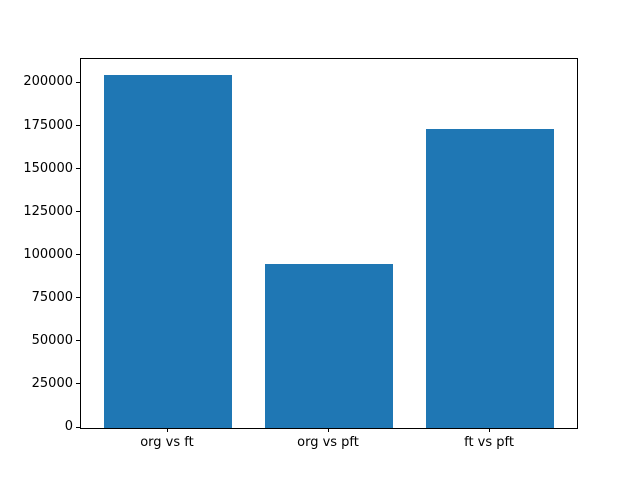 The height and width of the screenshot is (480, 640). Describe the element at coordinates (68, 426) in the screenshot. I see `y-tick-label: 0` at that location.